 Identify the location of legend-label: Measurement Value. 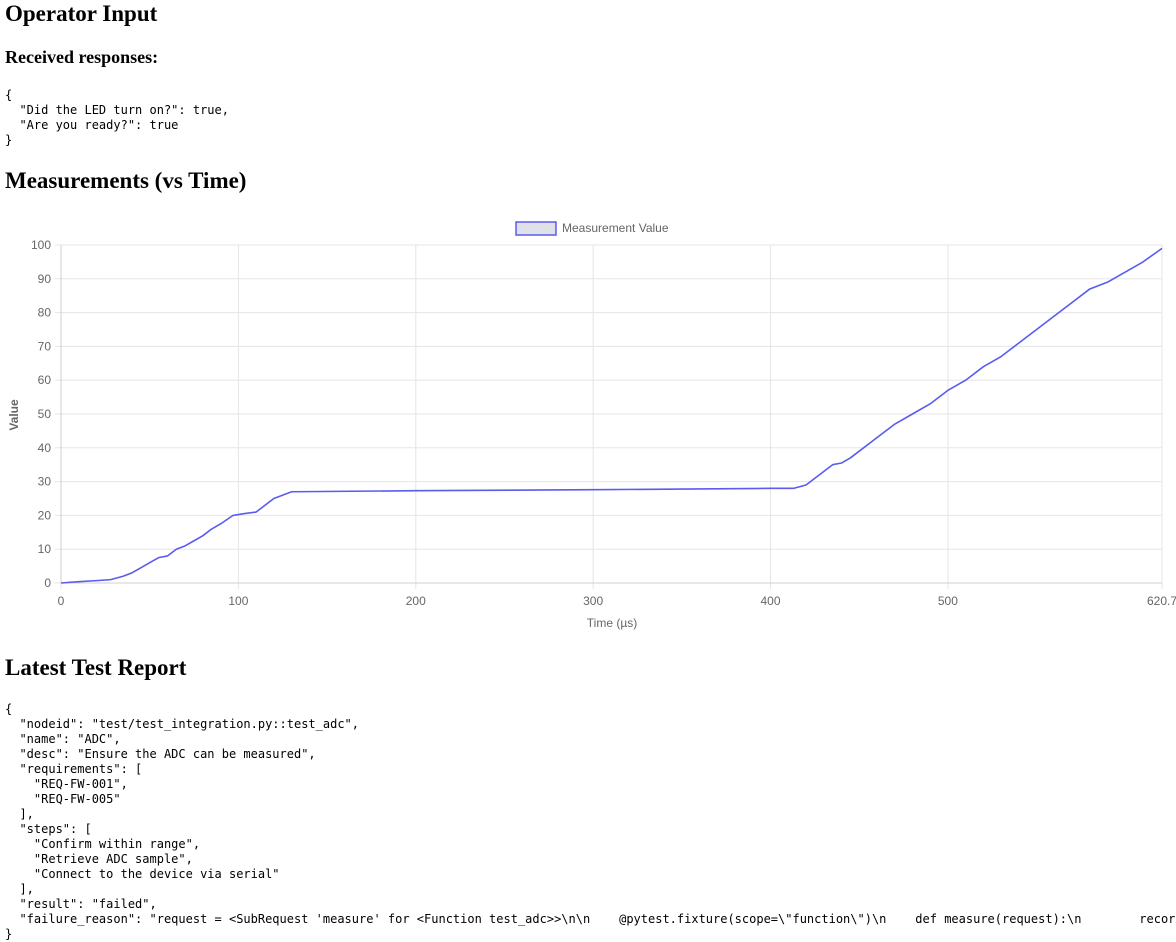
(615, 228).